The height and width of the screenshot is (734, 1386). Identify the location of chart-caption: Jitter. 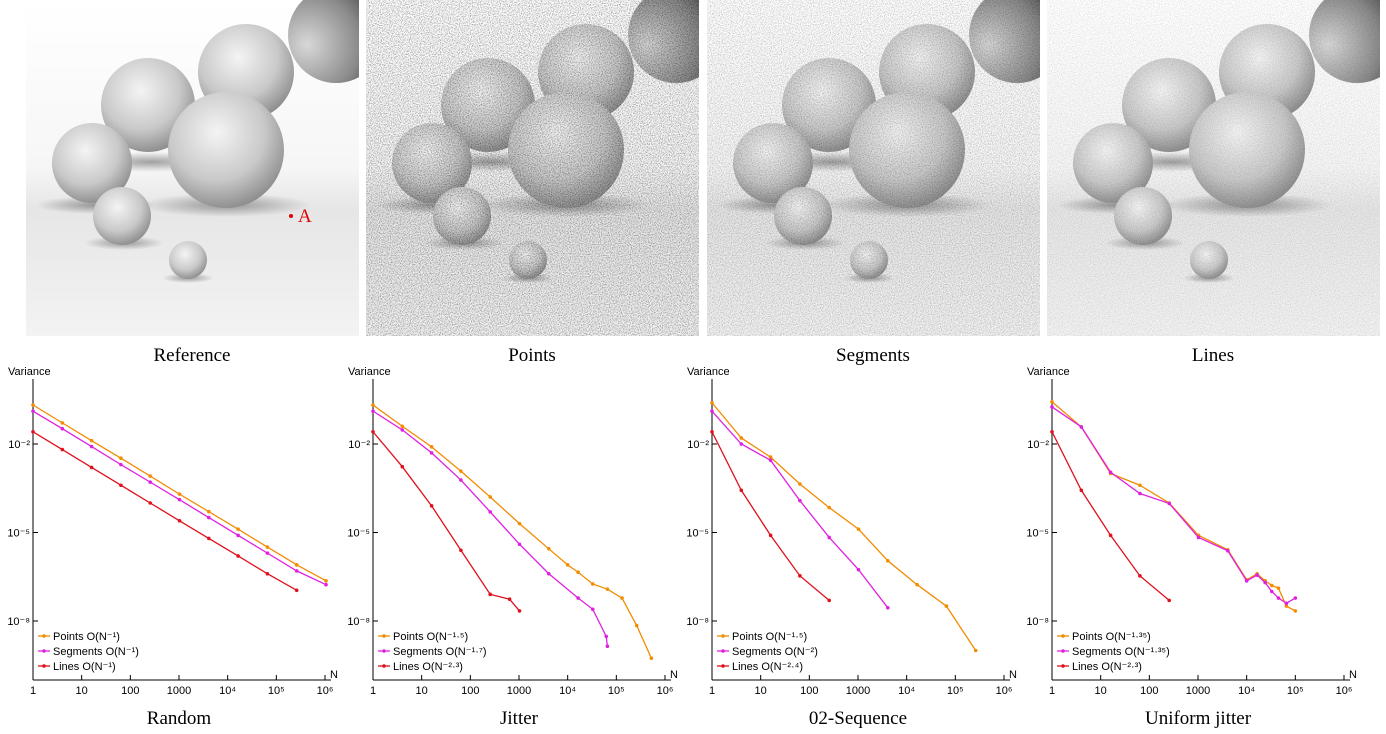
(519, 718).